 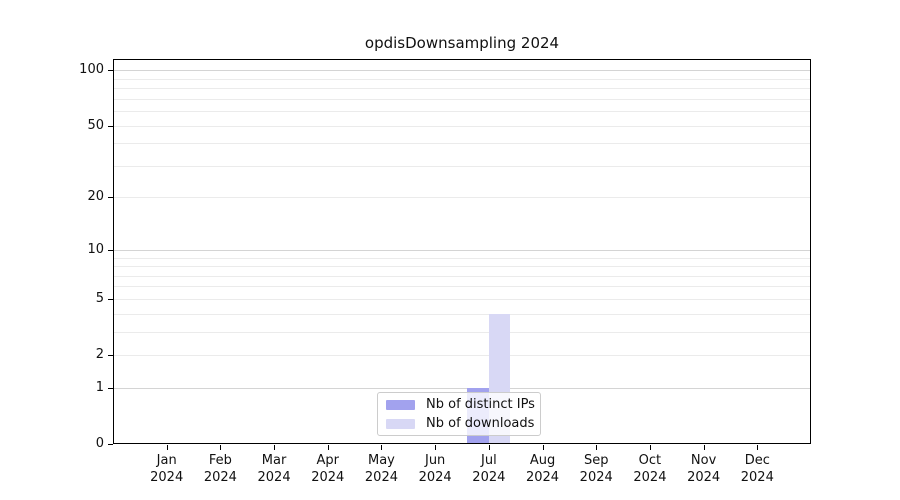 I want to click on x-tick-label-month: Jan, so click(x=166, y=460).